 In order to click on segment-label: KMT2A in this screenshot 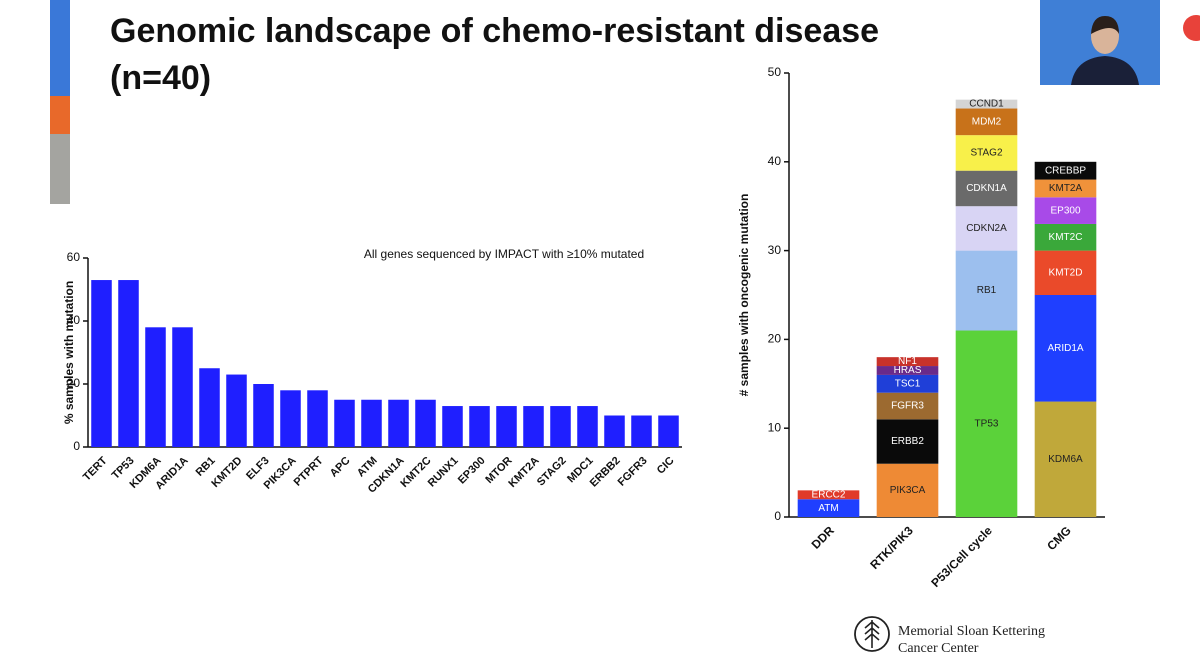, I will do `click(1066, 188)`.